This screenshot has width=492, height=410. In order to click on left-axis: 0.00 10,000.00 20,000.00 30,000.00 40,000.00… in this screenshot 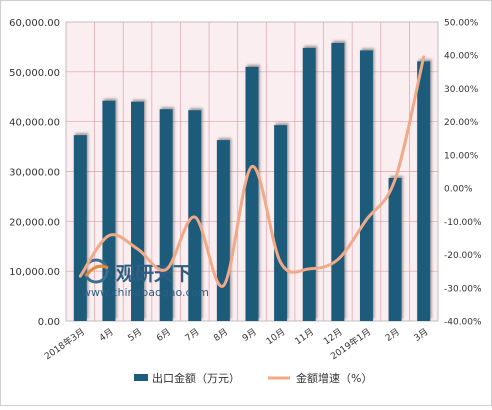, I will do `click(34, 173)`.